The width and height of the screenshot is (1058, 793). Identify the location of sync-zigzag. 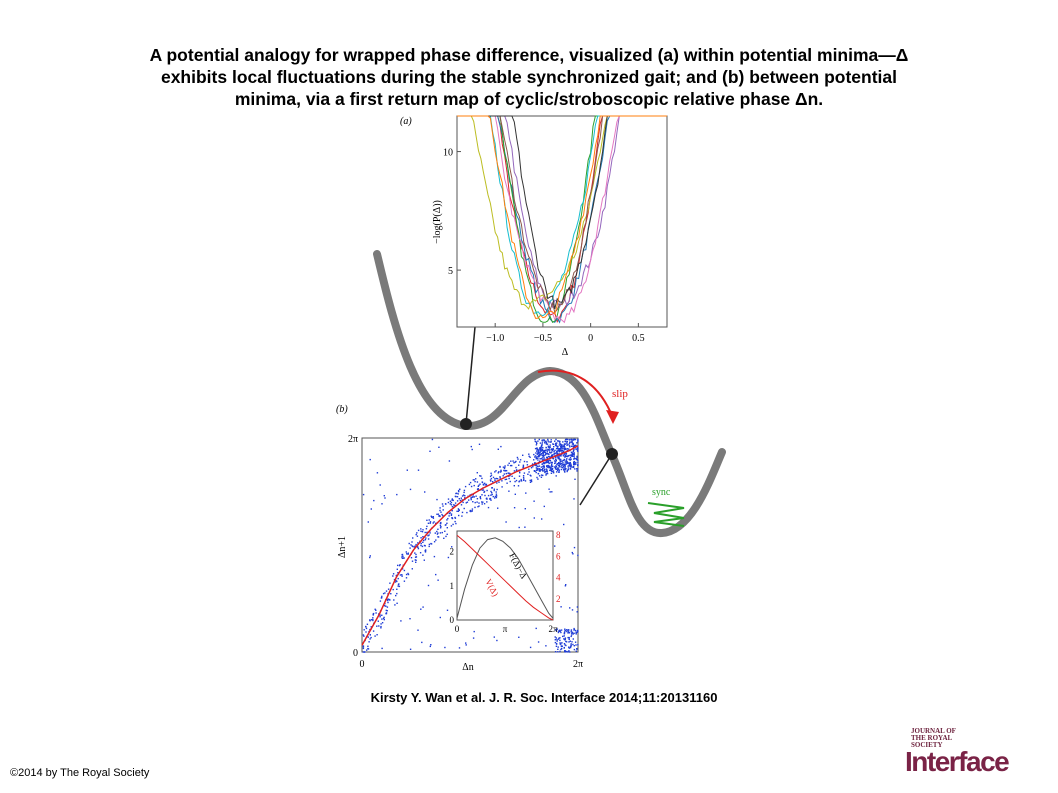
(666, 514).